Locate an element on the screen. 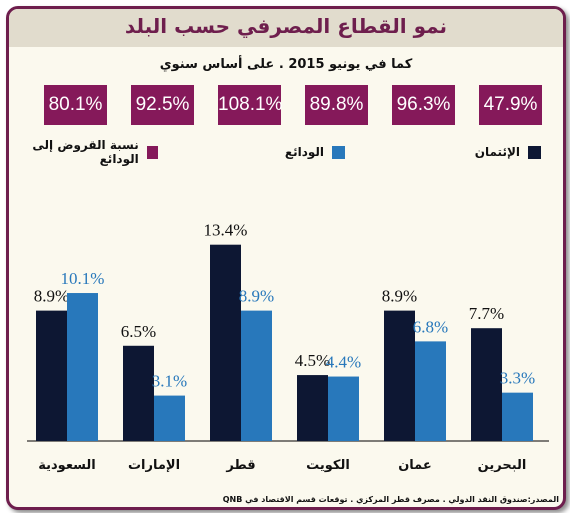  legend: الإئتمان الودائع نسبة القروض إلى الودائع is located at coordinates (286, 152).